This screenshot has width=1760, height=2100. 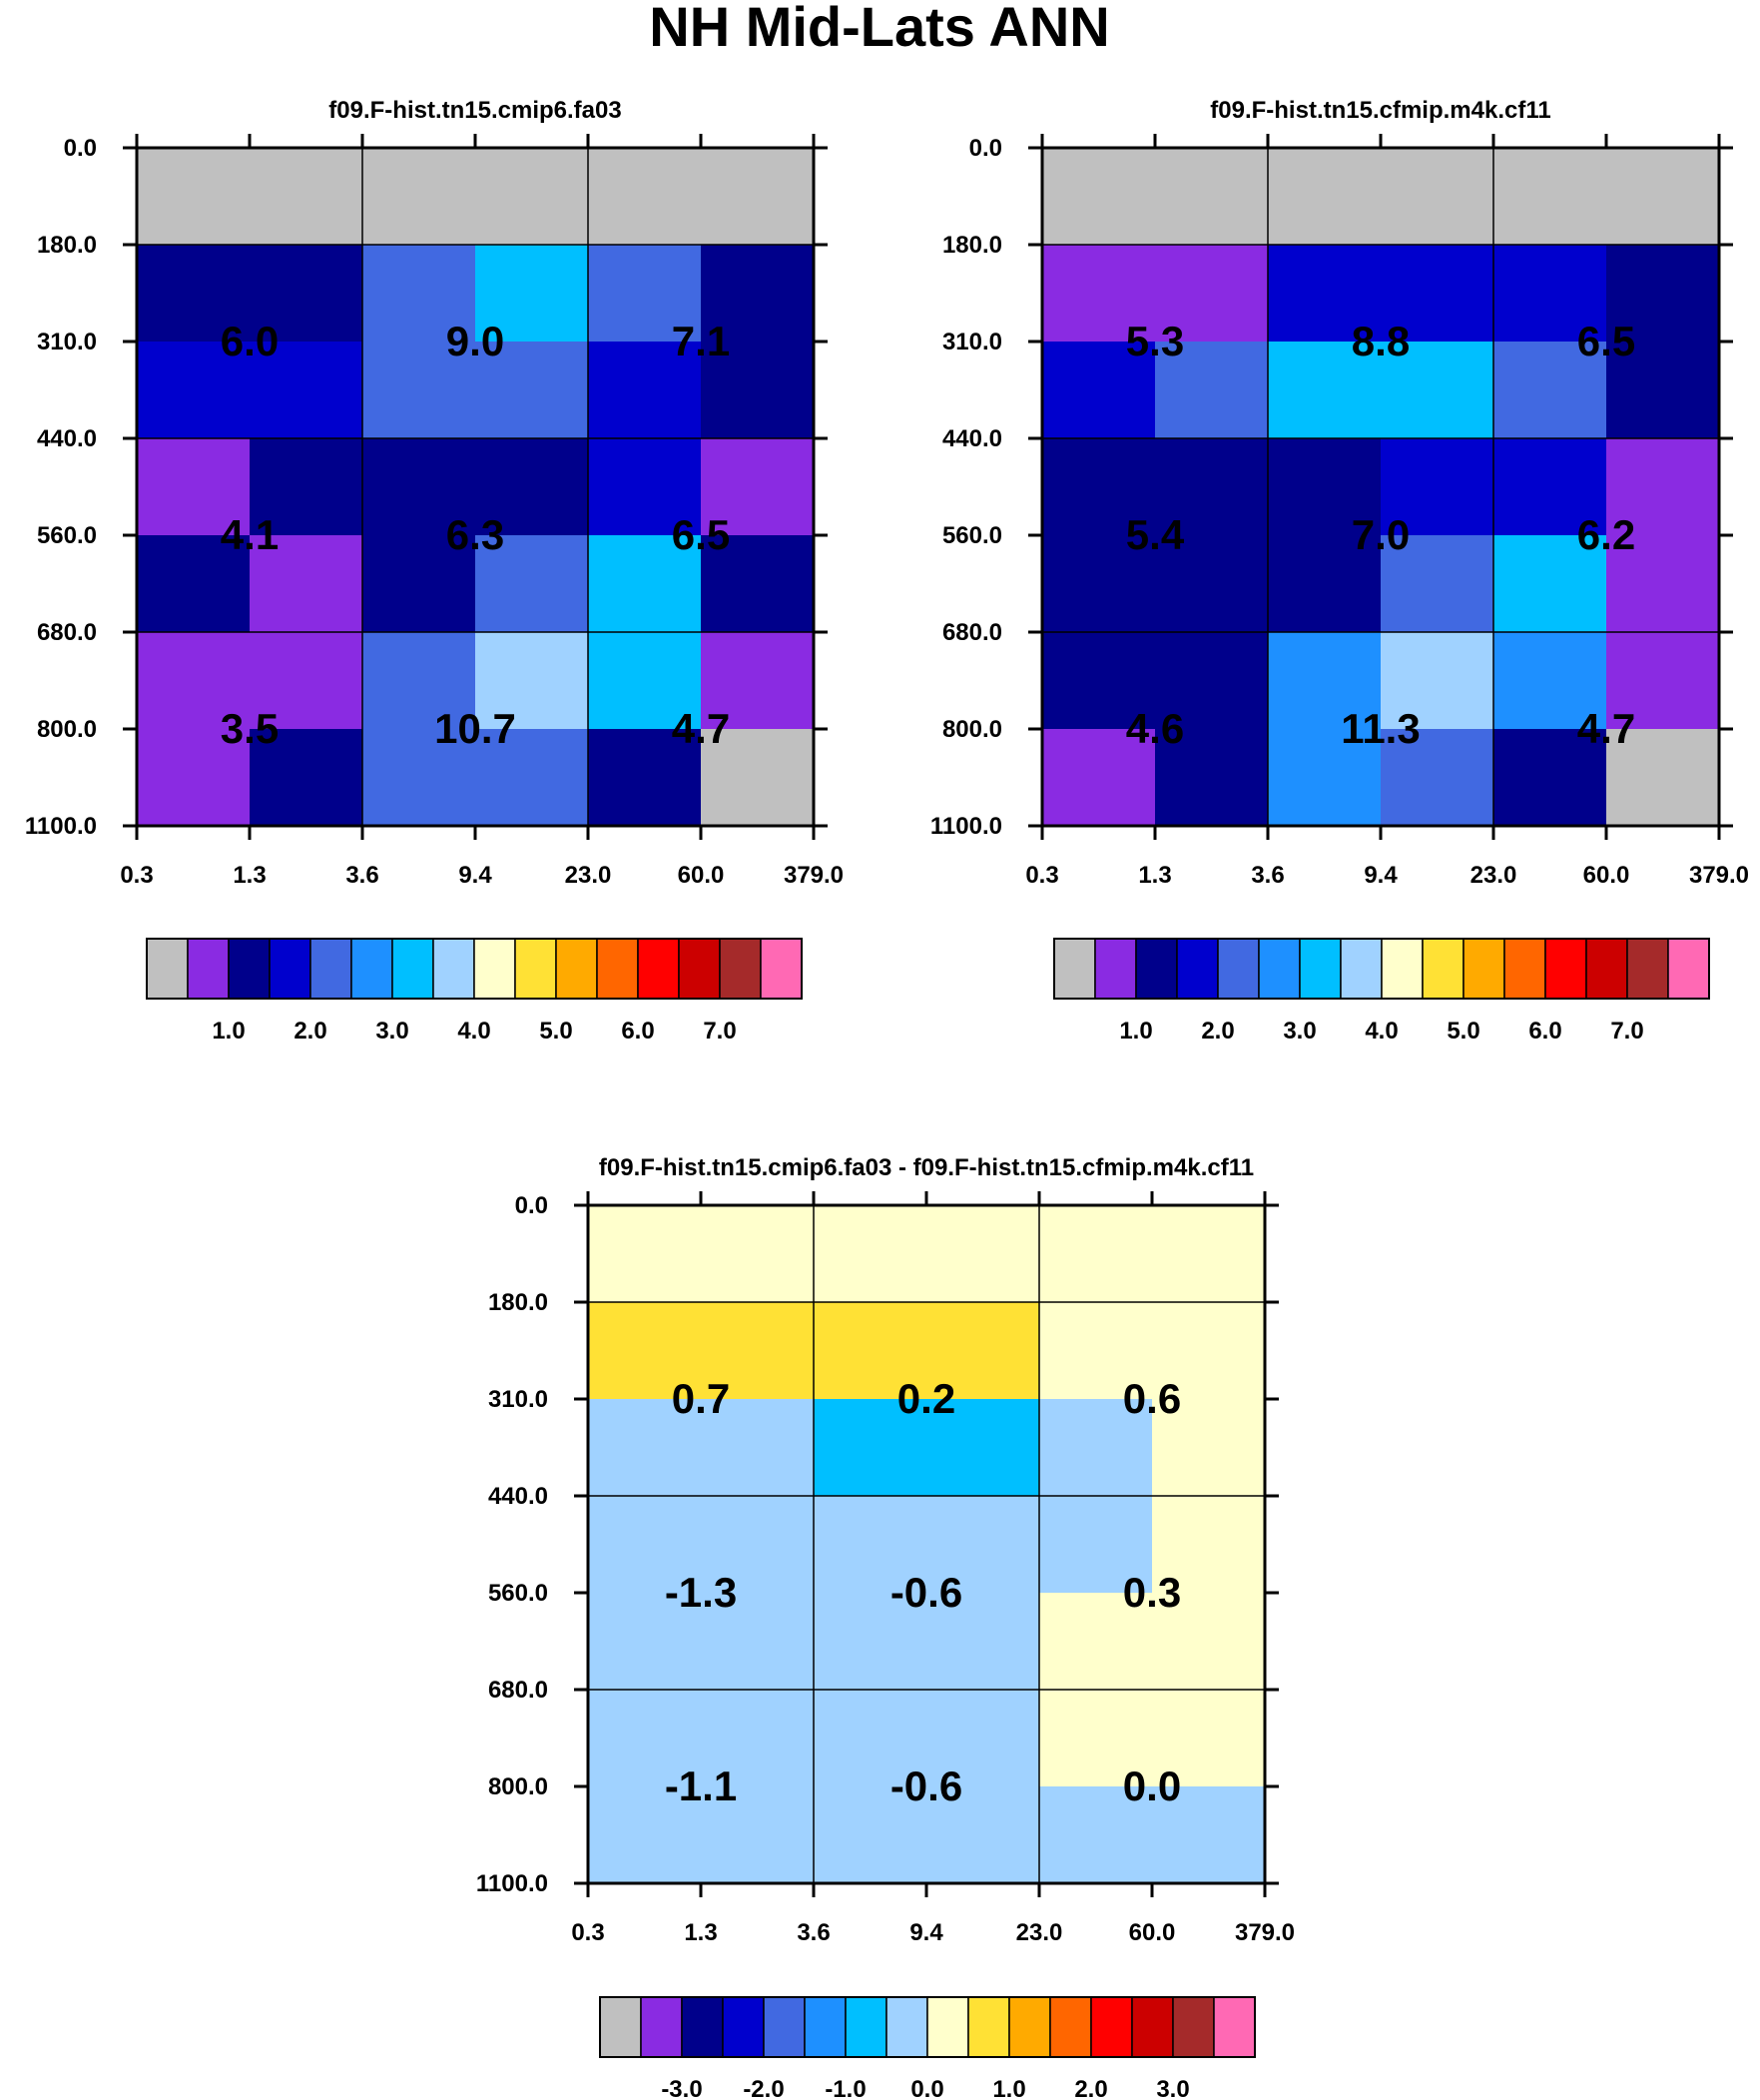 What do you see at coordinates (1155, 728) in the screenshot?
I see `data-label: 4.6` at bounding box center [1155, 728].